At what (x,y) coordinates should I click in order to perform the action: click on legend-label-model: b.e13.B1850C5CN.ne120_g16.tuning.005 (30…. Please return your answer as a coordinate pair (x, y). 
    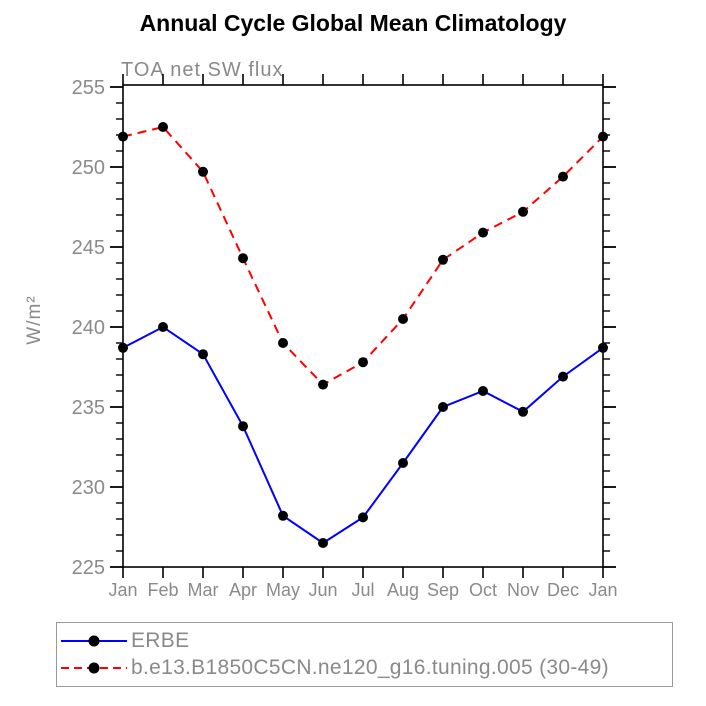
    Looking at the image, I should click on (370, 667).